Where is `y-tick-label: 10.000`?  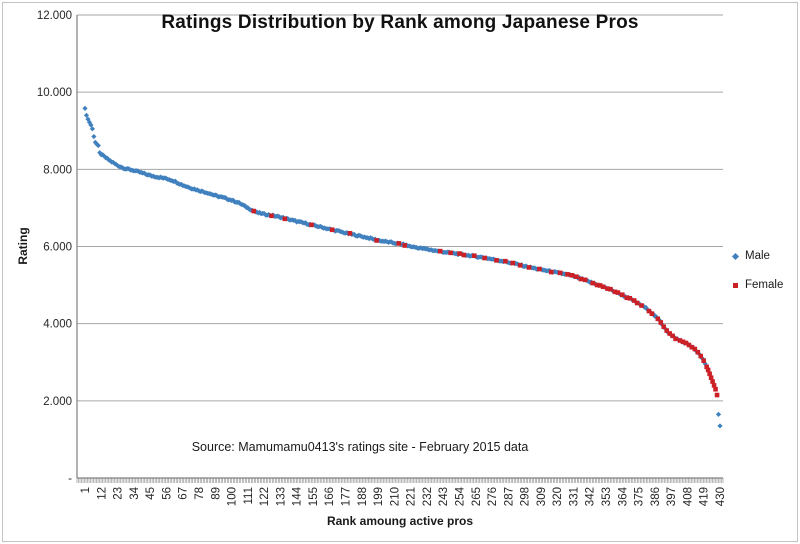
y-tick-label: 10.000 is located at coordinates (54, 93).